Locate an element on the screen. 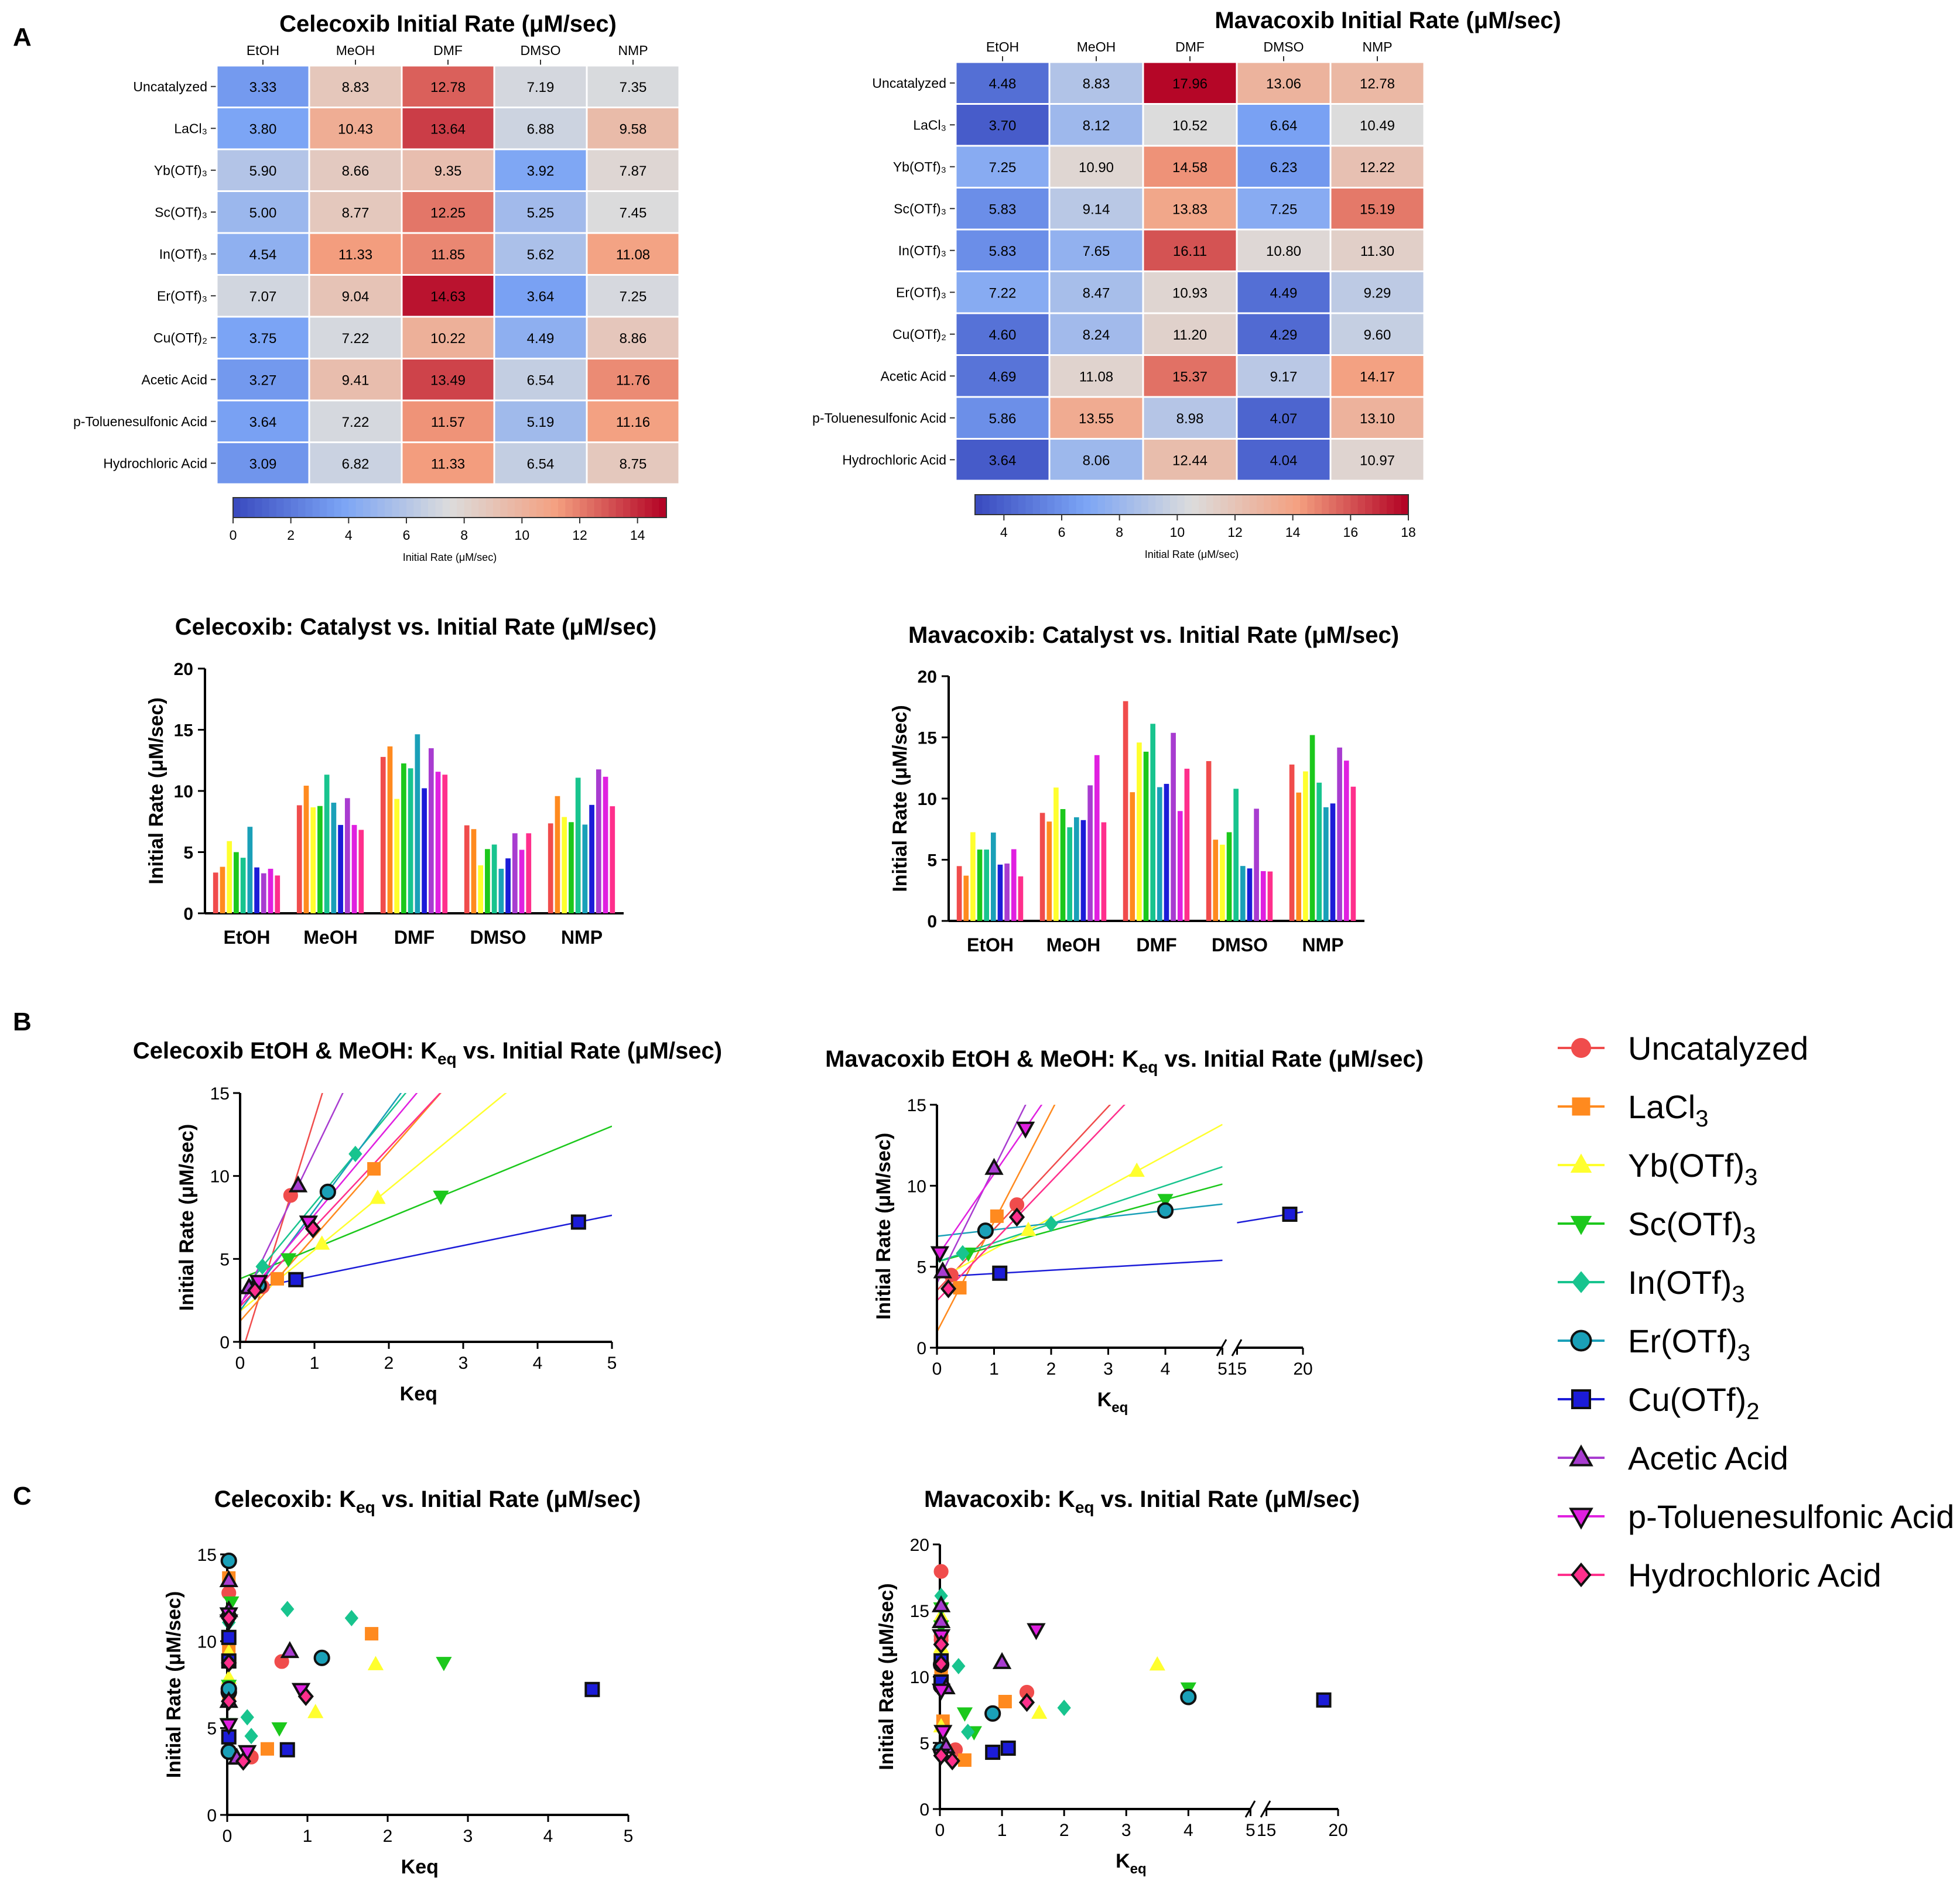 The image size is (1960, 1891). scatter-title-sub: eq is located at coordinates (447, 1059).